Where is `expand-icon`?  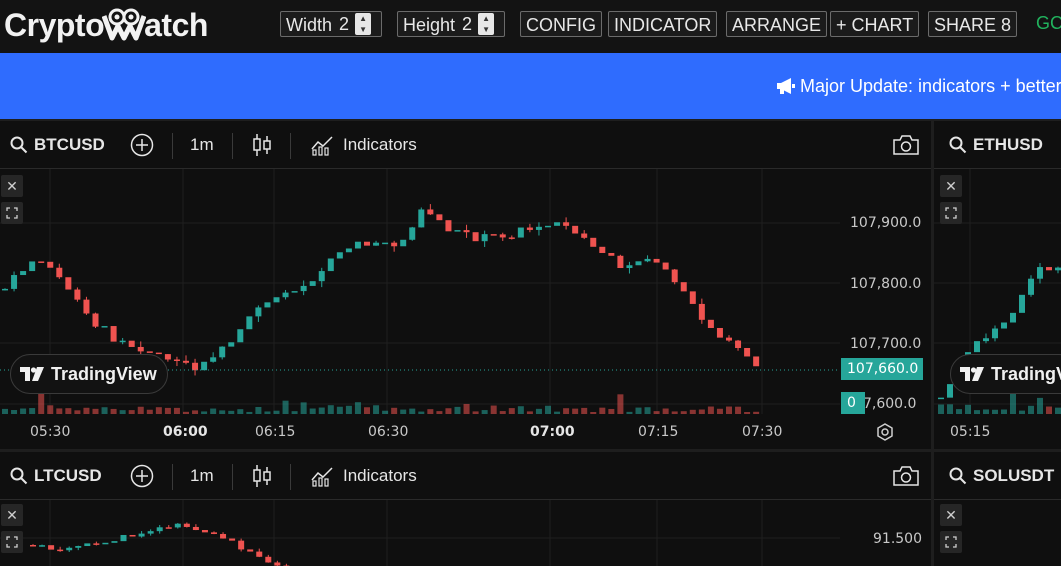
expand-icon is located at coordinates (12, 213).